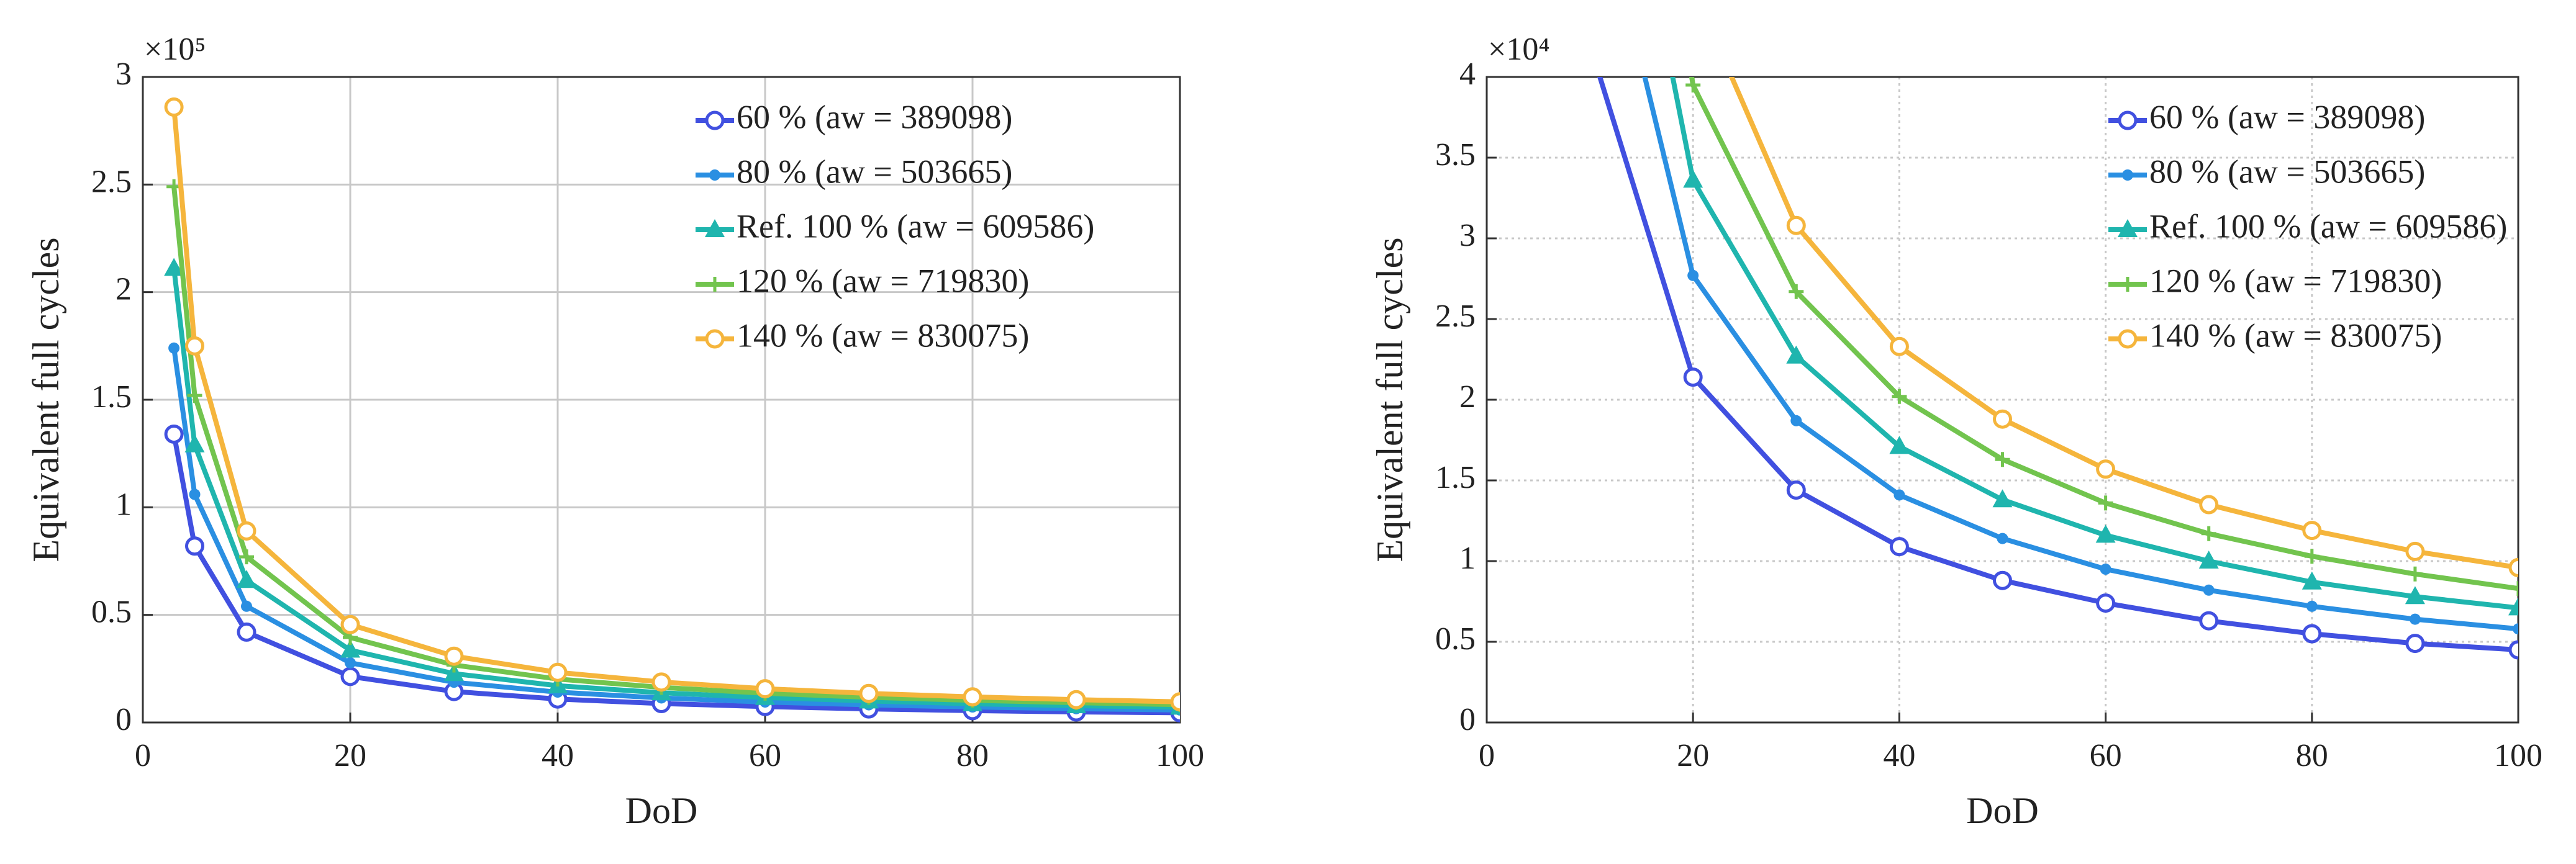  I want to click on y-tick-label: 0, so click(124, 720).